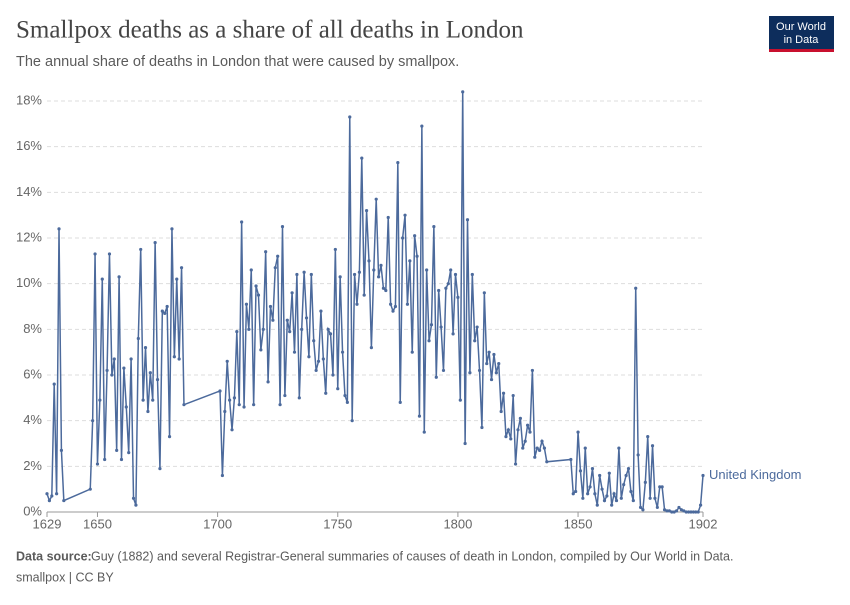 The image size is (850, 605). Describe the element at coordinates (457, 523) in the screenshot. I see `x-tick-label: 1800` at that location.